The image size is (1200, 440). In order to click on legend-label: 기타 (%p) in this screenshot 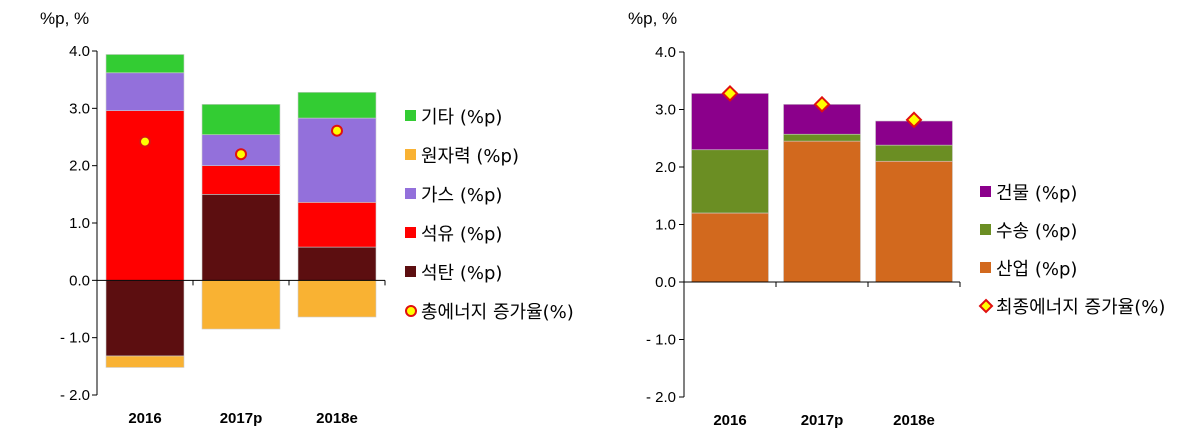, I will do `click(461, 117)`.